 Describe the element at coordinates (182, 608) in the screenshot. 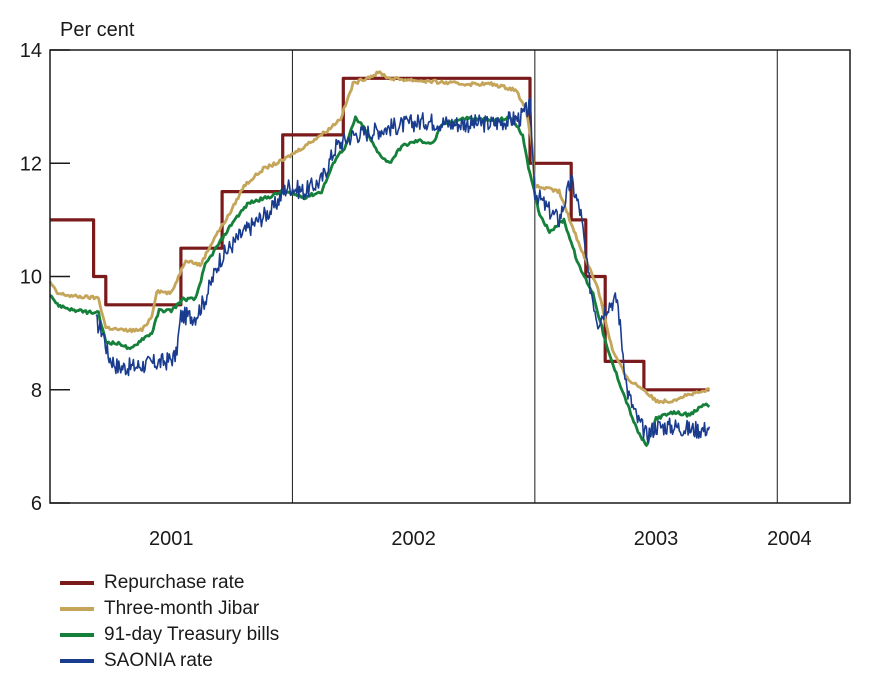

I see `legend-label: Three-month Jibar` at that location.